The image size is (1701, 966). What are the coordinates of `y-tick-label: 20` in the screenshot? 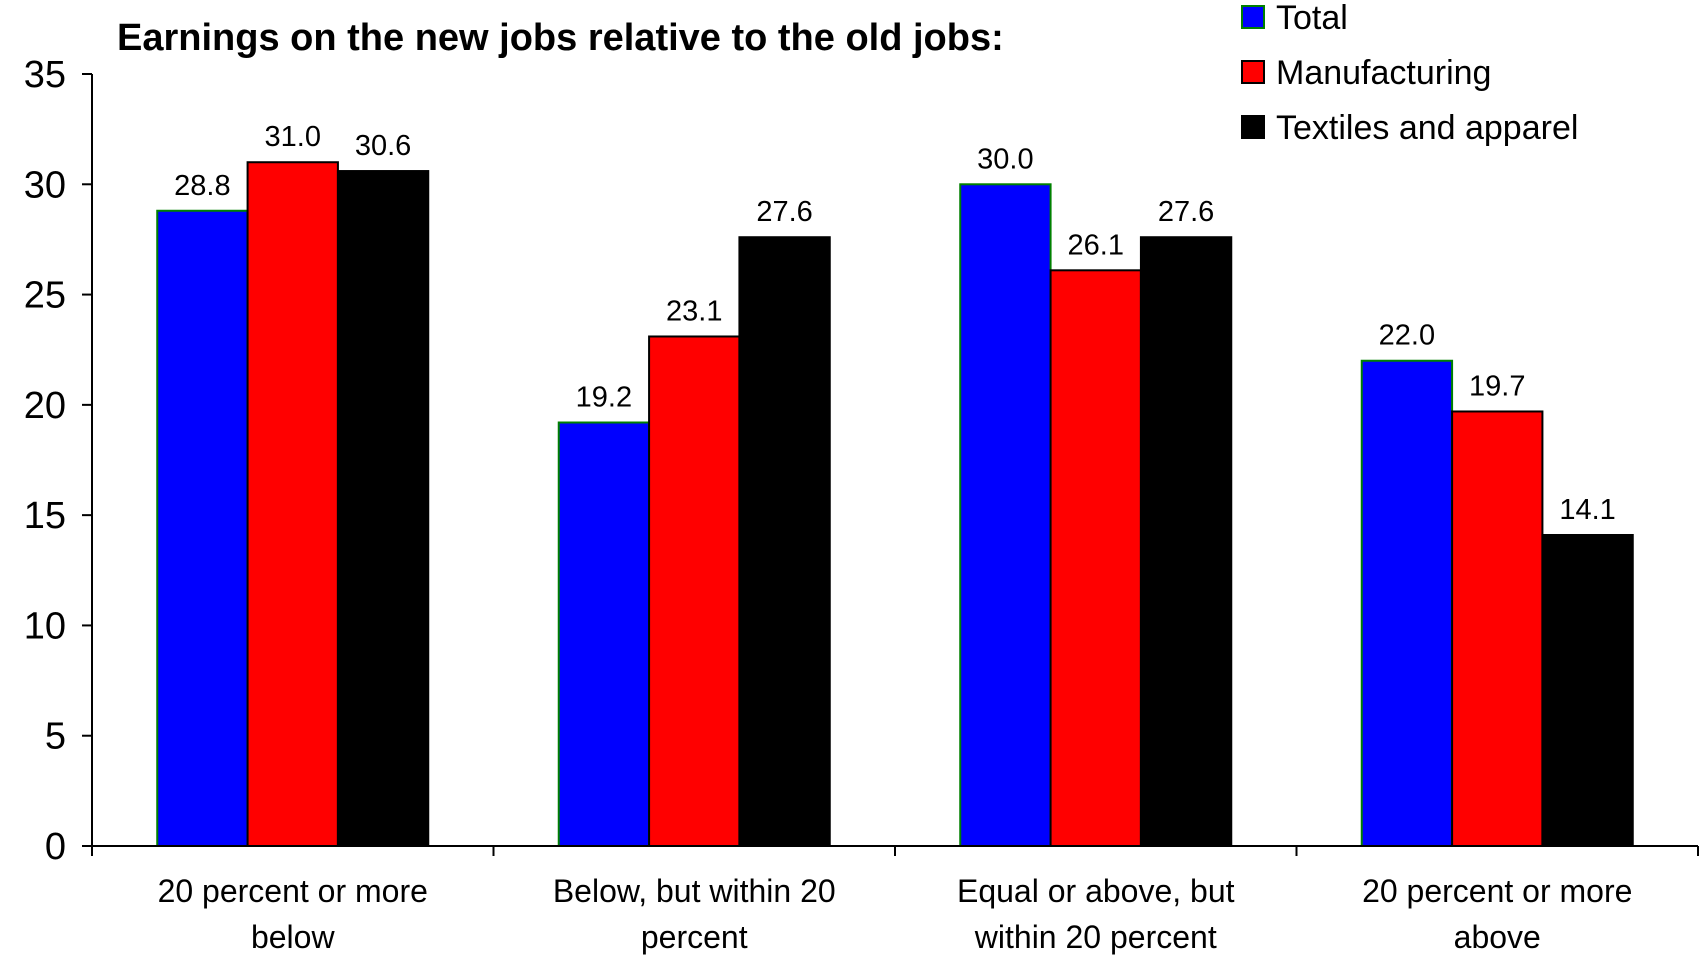 It's located at (45, 406).